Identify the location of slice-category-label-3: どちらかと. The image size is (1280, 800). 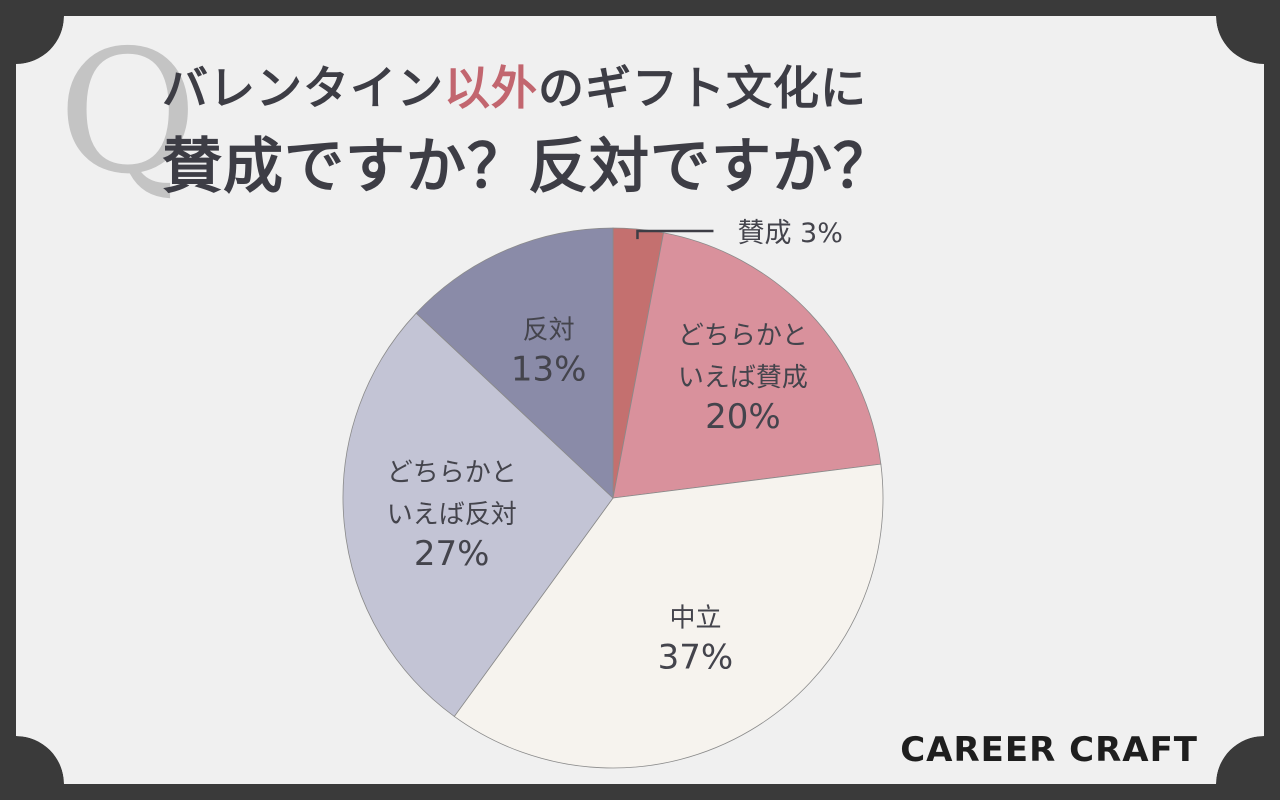
(452, 473).